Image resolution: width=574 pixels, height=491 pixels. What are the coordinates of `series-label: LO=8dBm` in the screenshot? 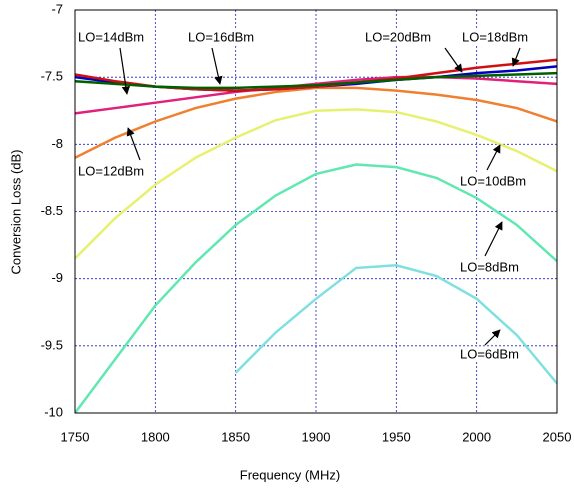 It's located at (489, 266).